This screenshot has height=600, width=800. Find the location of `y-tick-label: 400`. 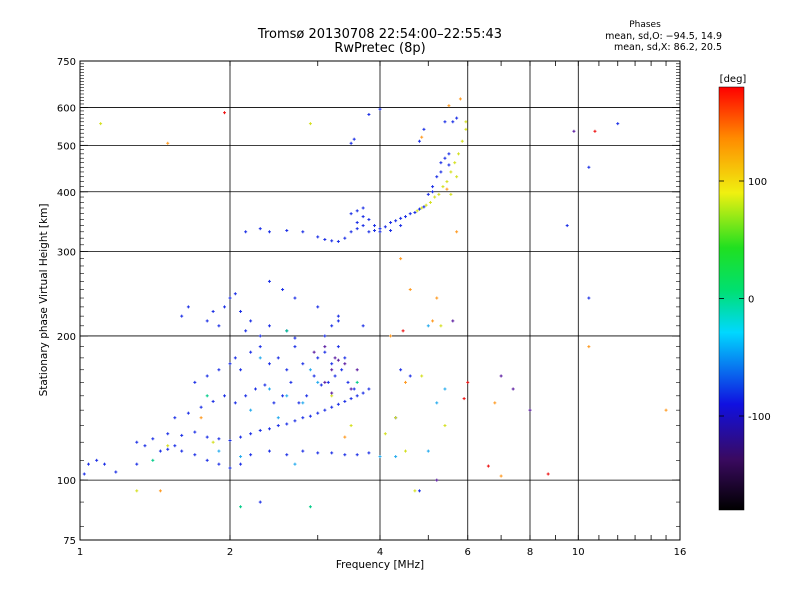

y-tick-label: 400 is located at coordinates (66, 193).